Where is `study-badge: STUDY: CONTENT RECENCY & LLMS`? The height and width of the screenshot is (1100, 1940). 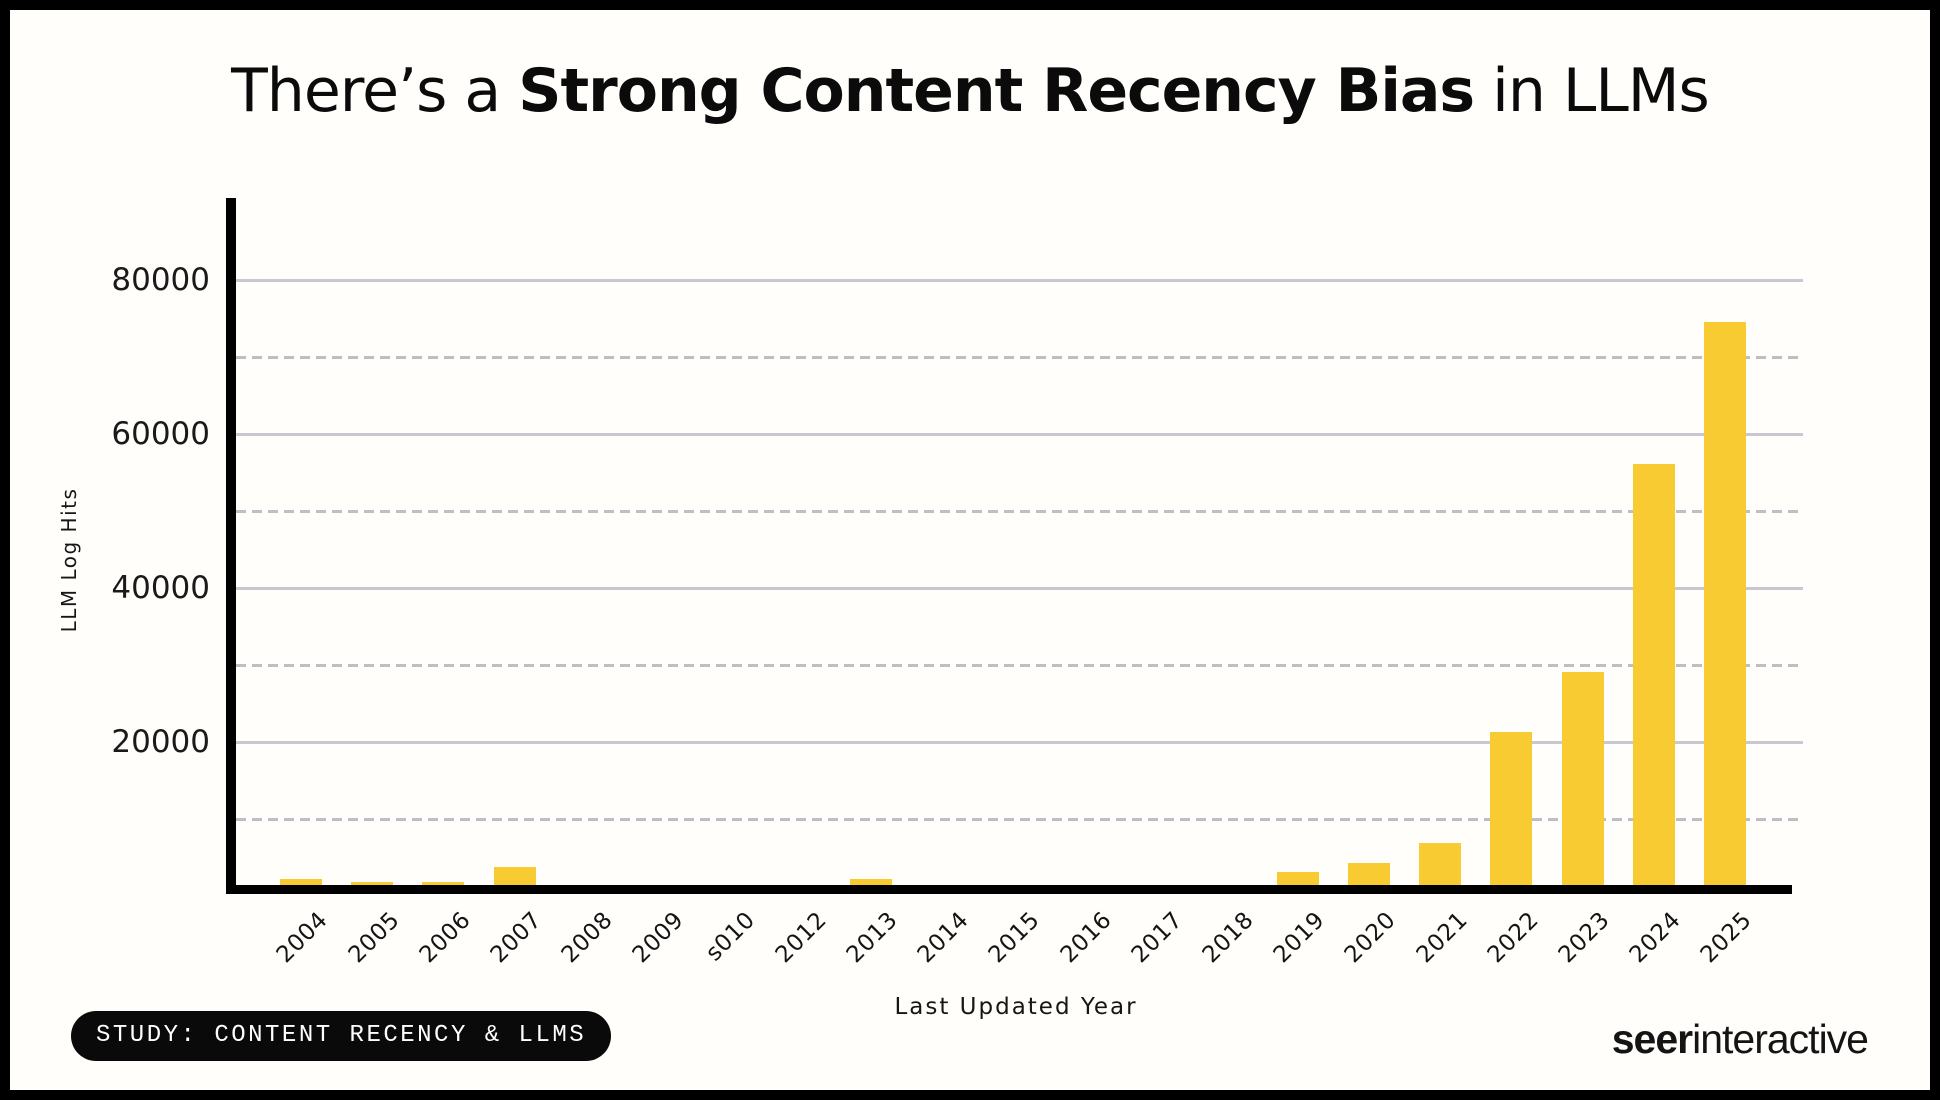
study-badge: STUDY: CONTENT RECENCY & LLMS is located at coordinates (341, 1036).